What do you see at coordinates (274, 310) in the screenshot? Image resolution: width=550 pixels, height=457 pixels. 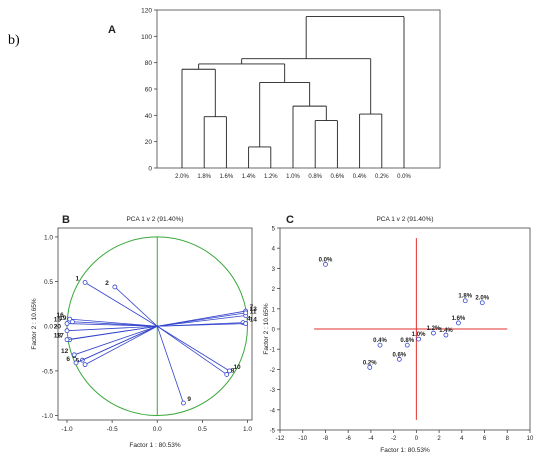 I see `y-tick-label: 1` at bounding box center [274, 310].